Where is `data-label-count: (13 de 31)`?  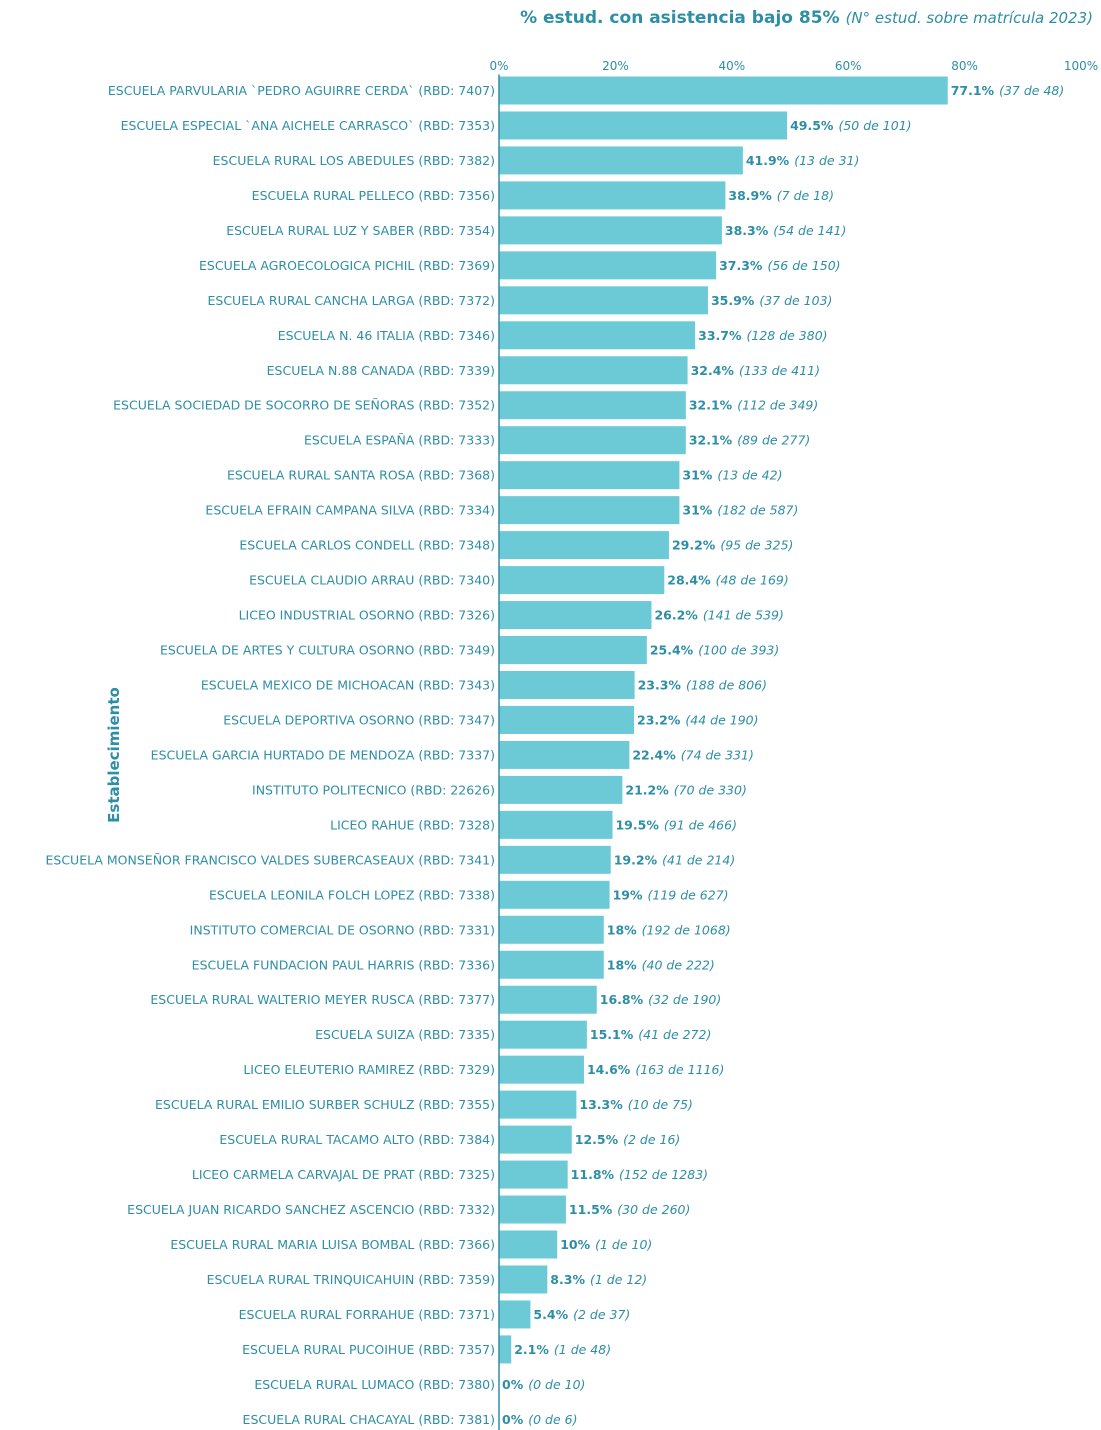 data-label-count: (13 de 31) is located at coordinates (826, 160).